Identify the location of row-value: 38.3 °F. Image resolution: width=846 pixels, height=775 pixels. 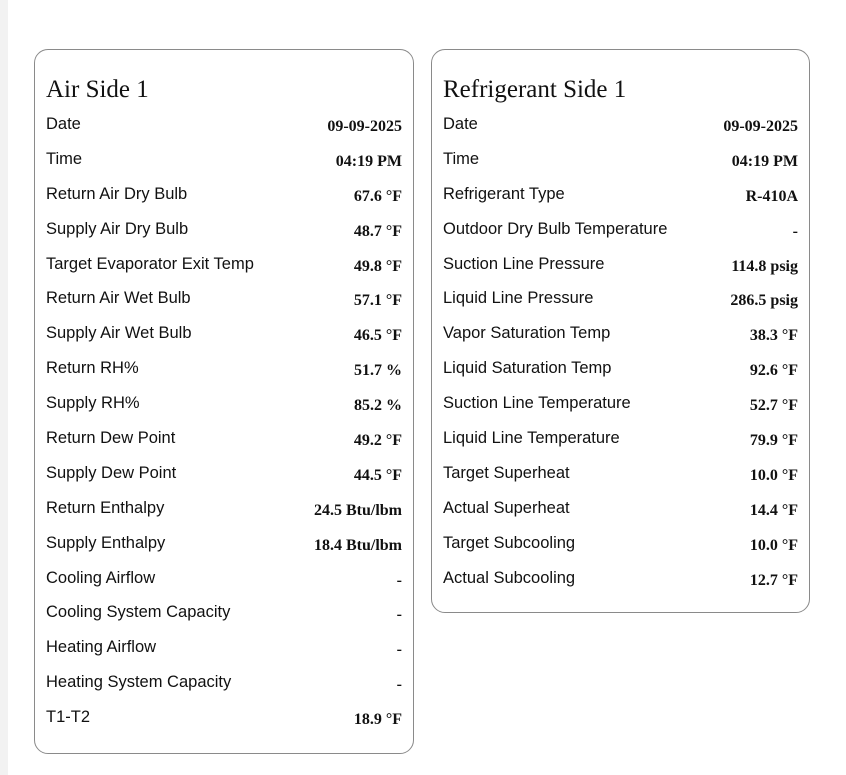
(773, 336).